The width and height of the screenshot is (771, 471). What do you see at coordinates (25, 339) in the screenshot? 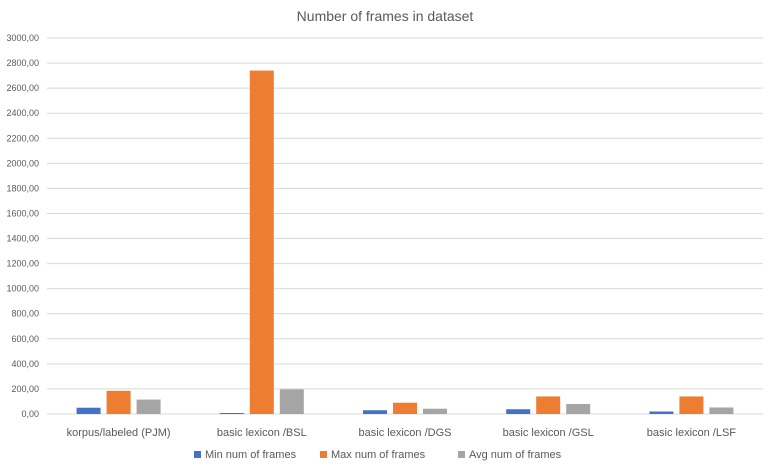
I see `y-tick-label: 600,00` at bounding box center [25, 339].